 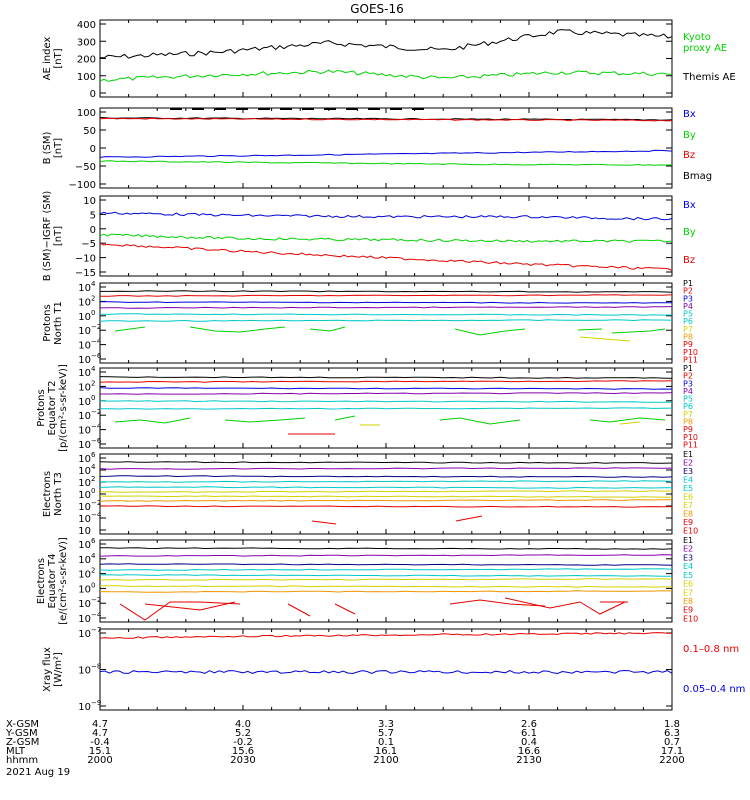 What do you see at coordinates (22, 724) in the screenshot?
I see `x-row-label: X-GSM` at bounding box center [22, 724].